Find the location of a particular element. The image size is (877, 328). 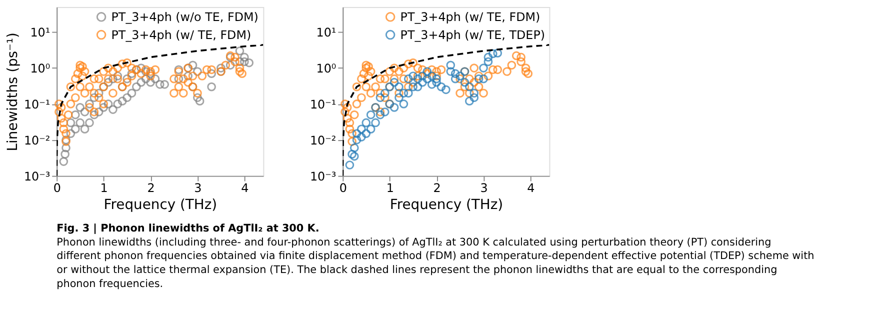

y-axis-title: Linewidths (ps⁻¹) is located at coordinates (12, 92).